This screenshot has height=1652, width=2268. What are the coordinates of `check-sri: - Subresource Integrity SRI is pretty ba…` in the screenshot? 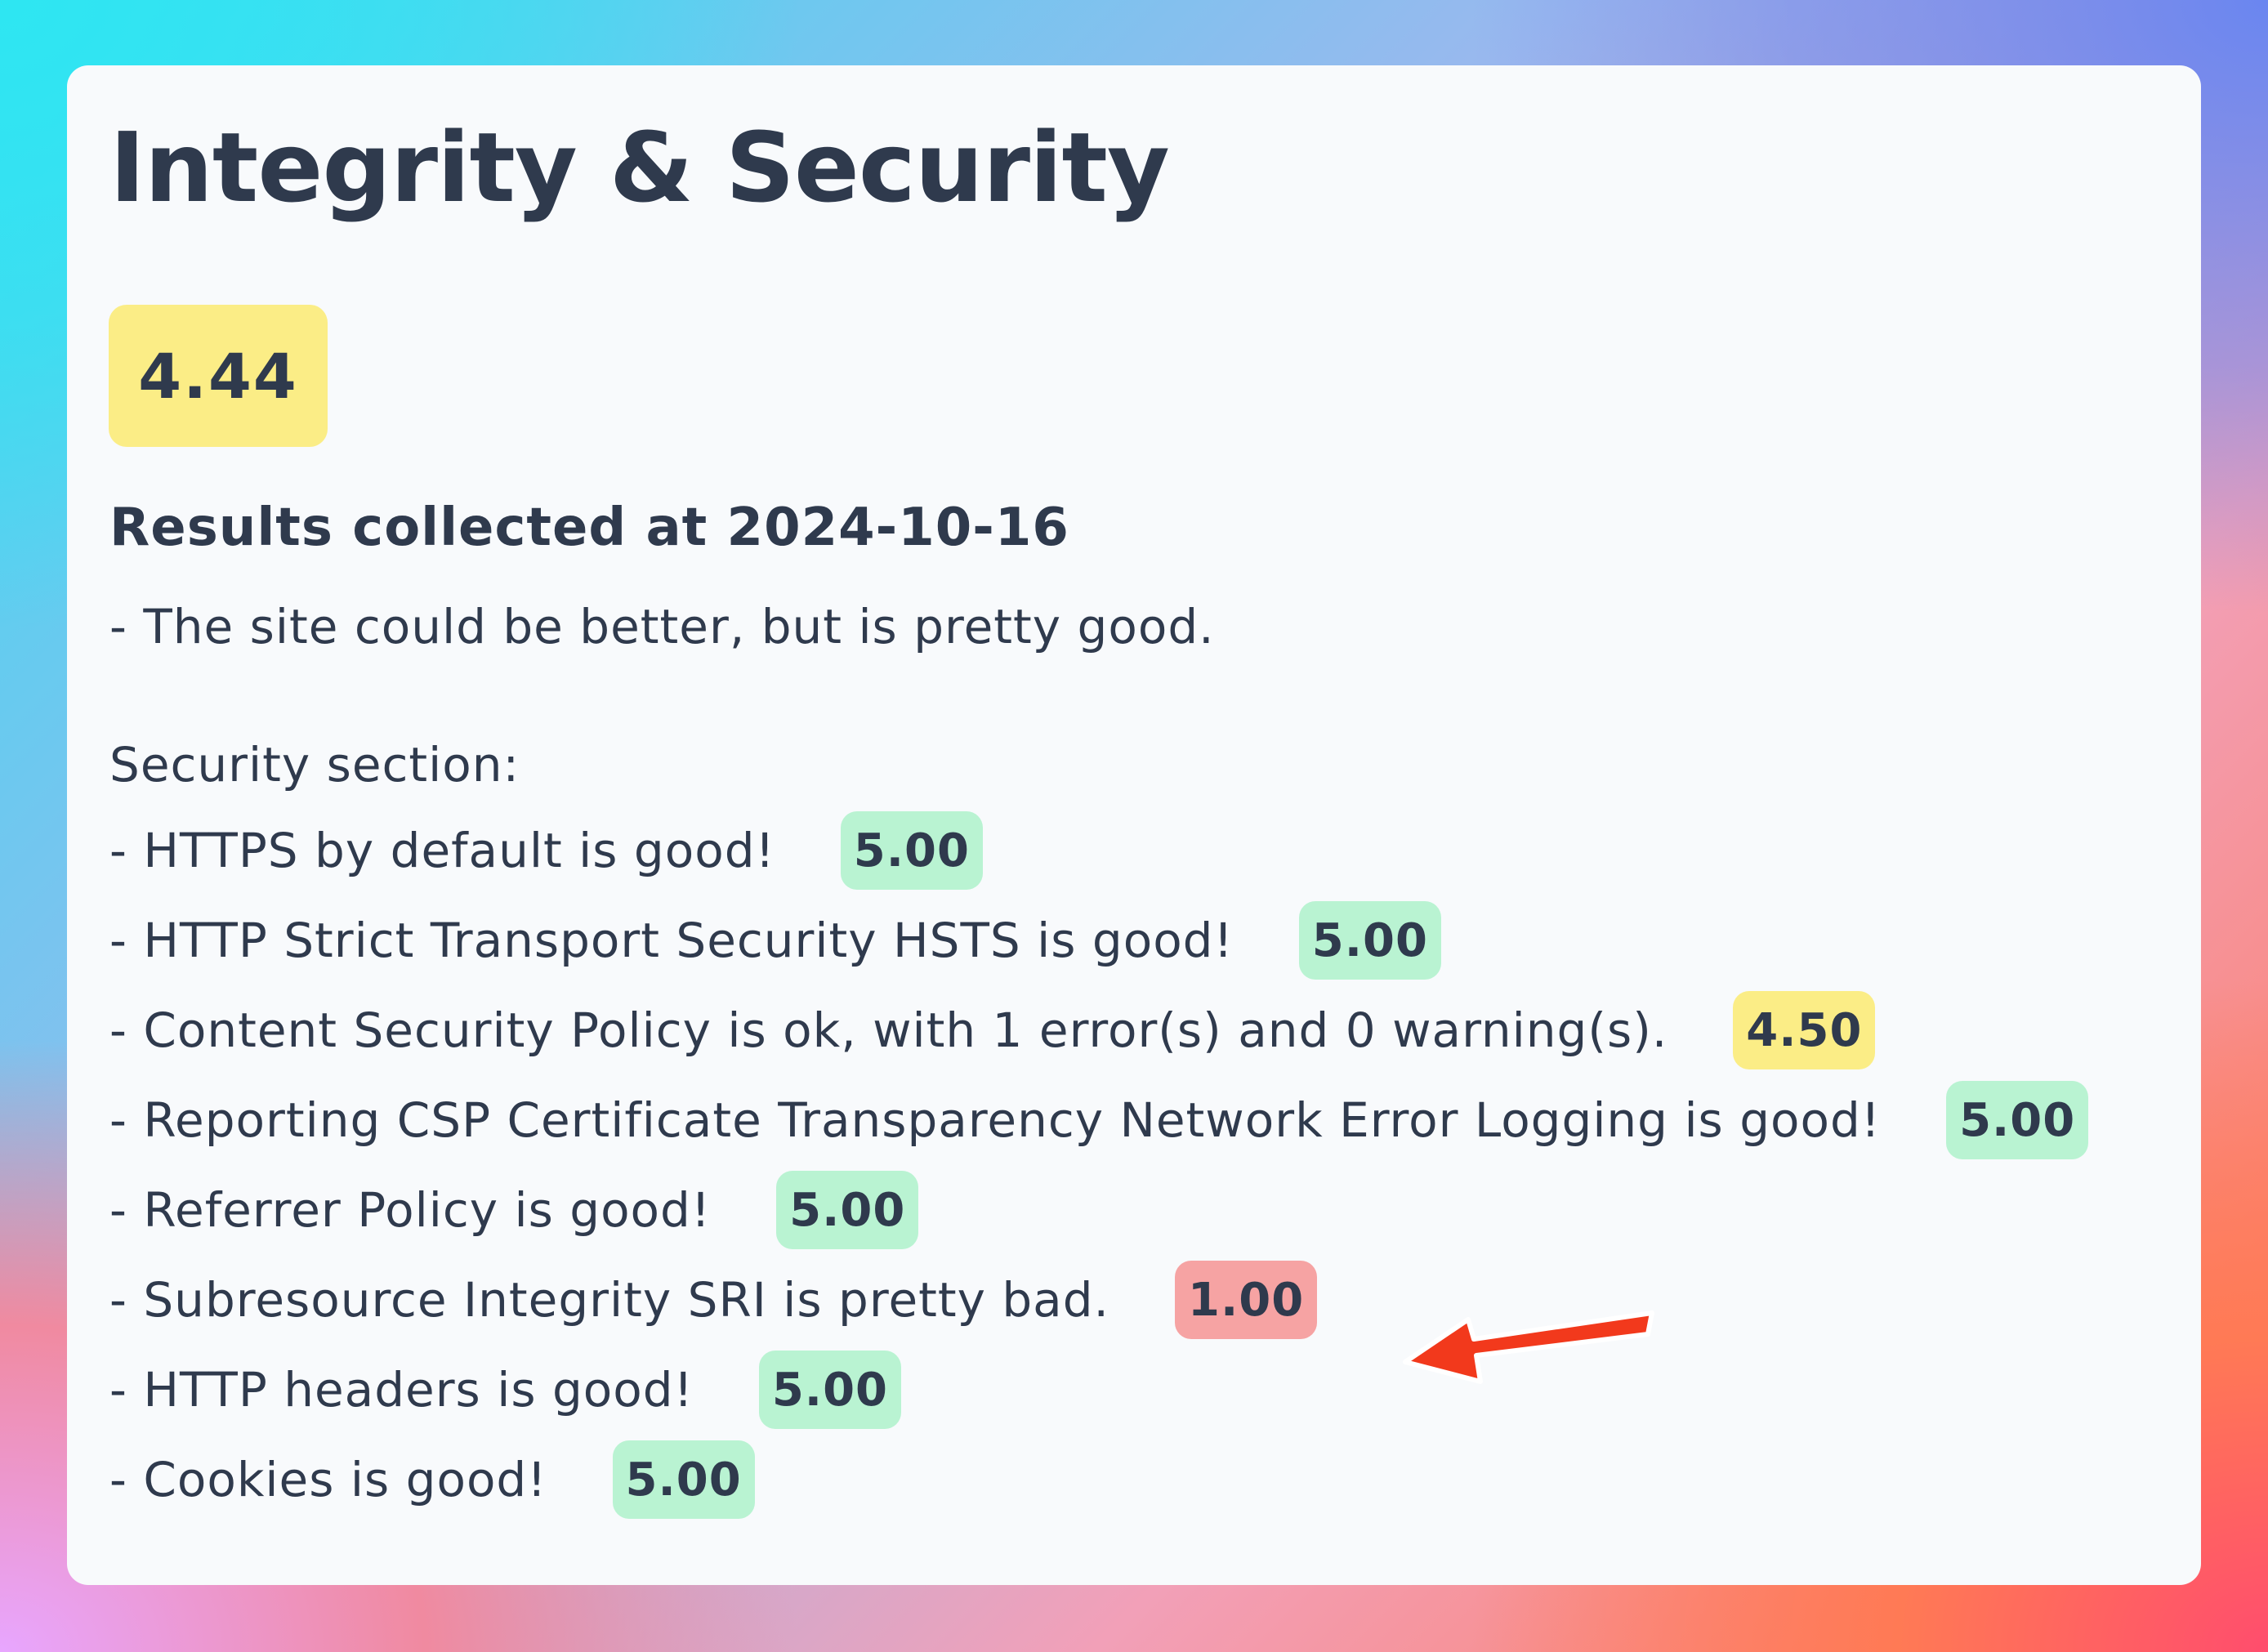 It's located at (1099, 1300).